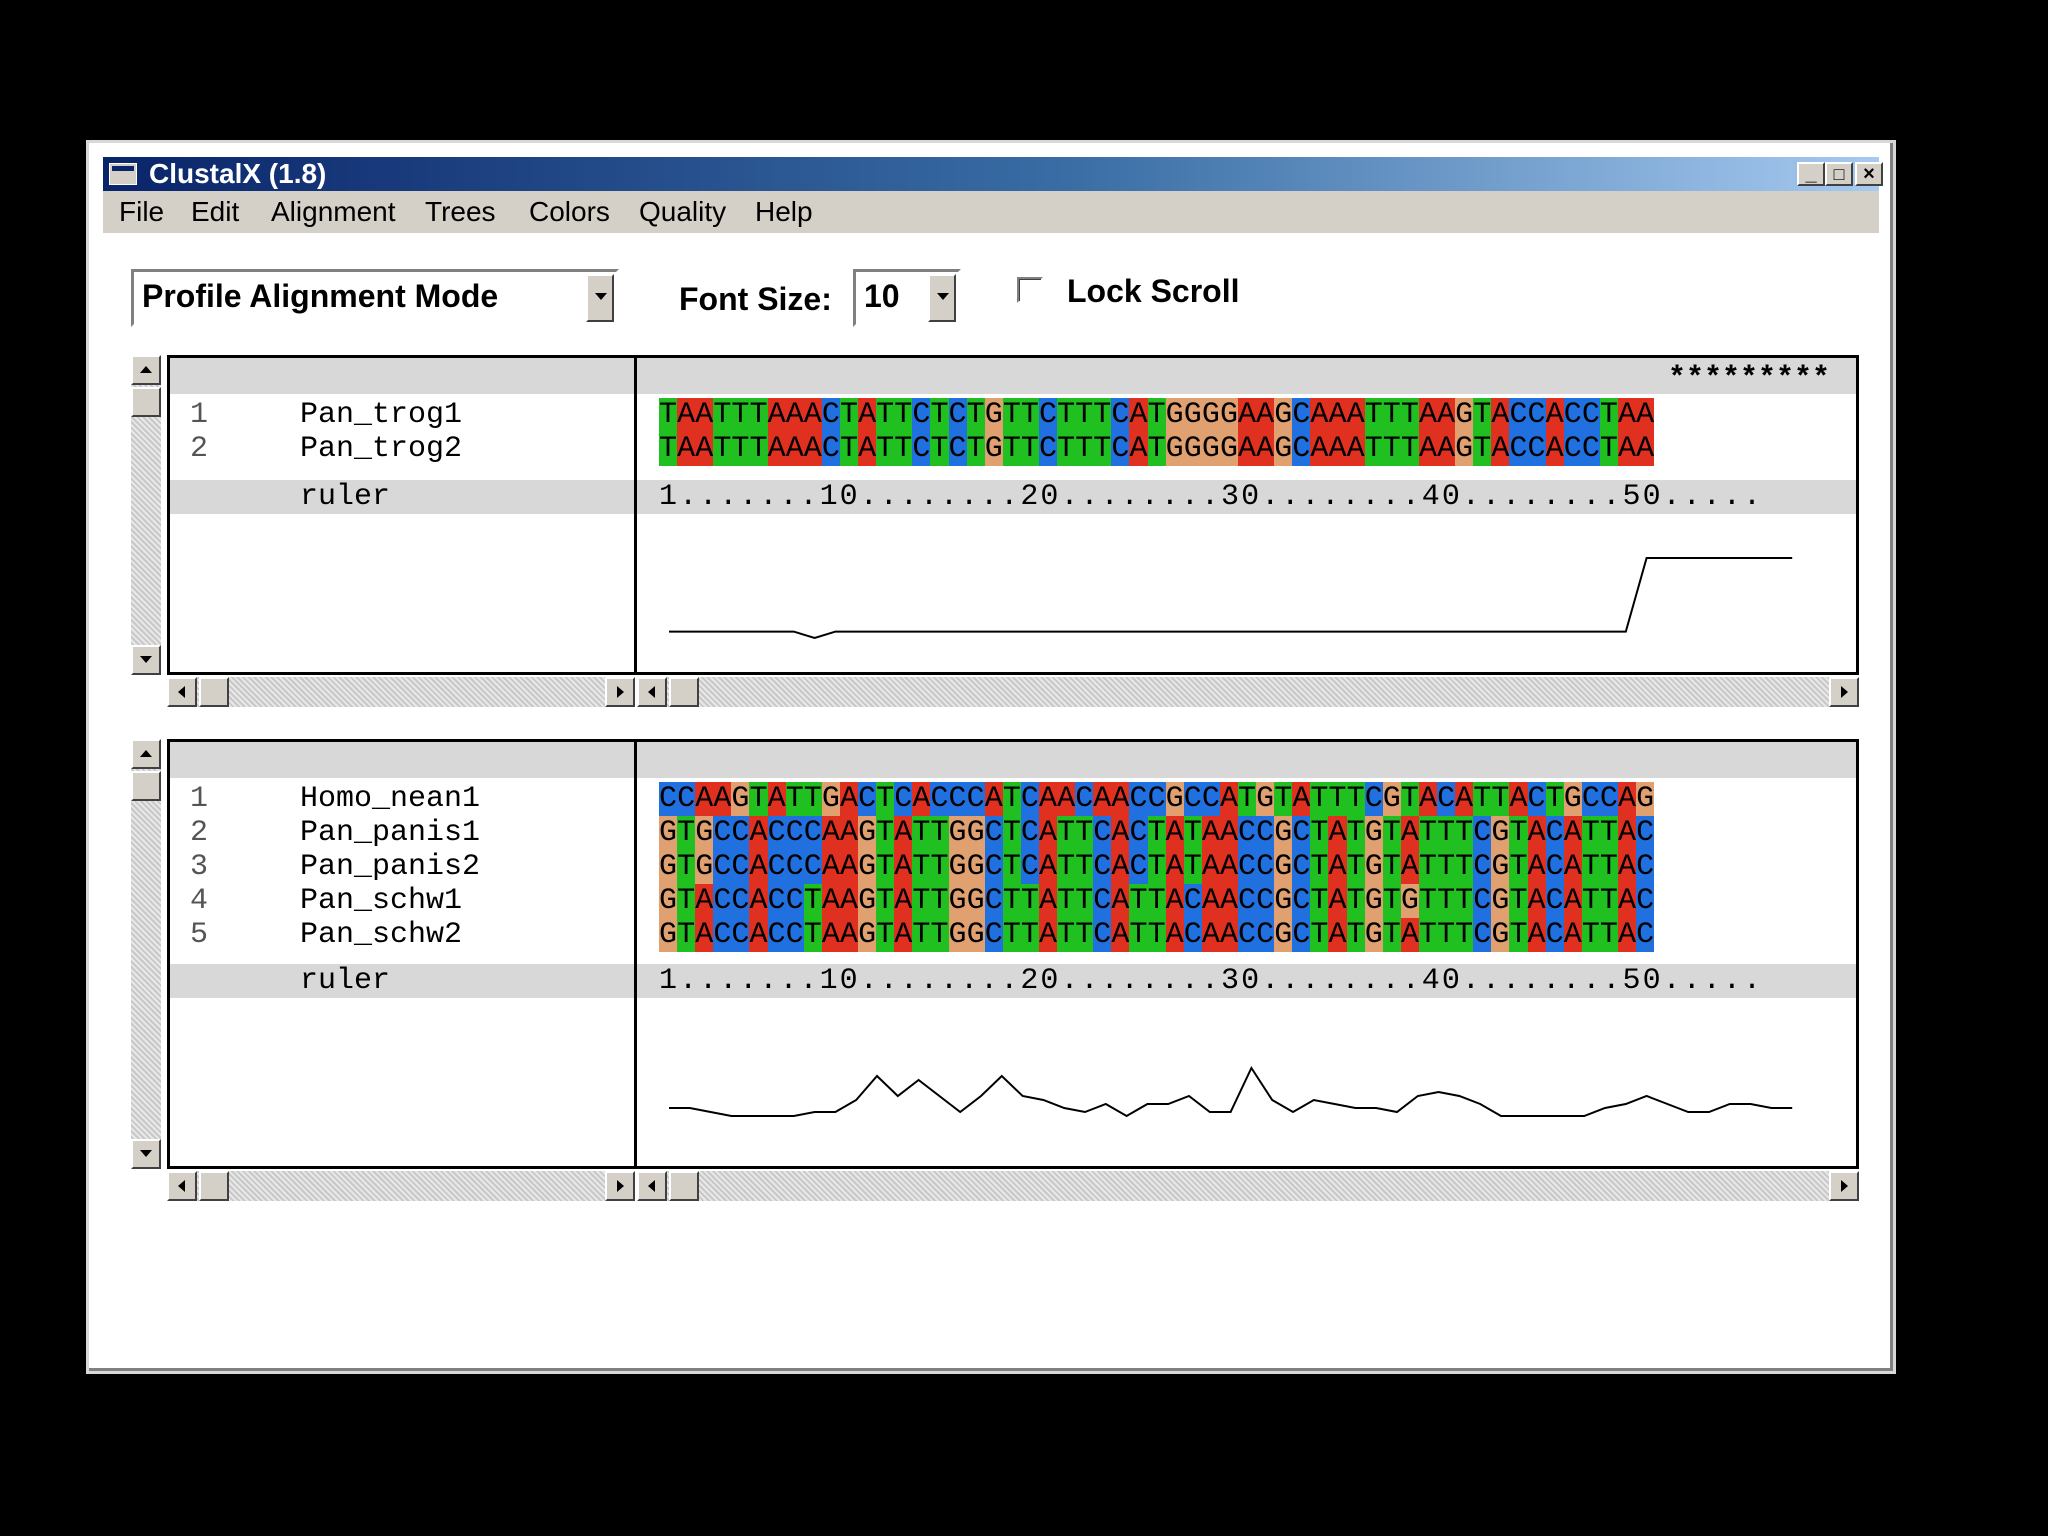 The height and width of the screenshot is (1536, 2048). Describe the element at coordinates (402, 415) in the screenshot. I see `sequence-name-row: 1 Pan_trog1` at that location.